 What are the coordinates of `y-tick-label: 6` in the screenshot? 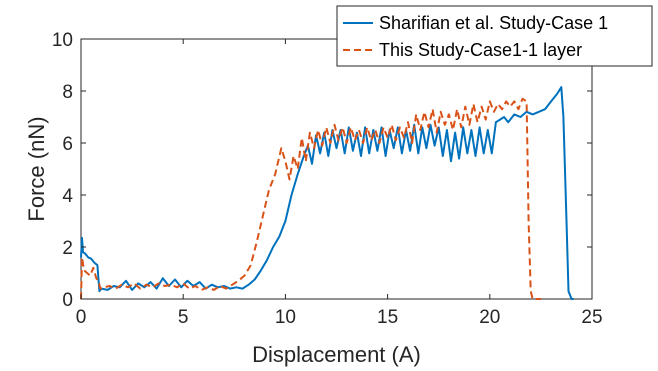 It's located at (67, 144).